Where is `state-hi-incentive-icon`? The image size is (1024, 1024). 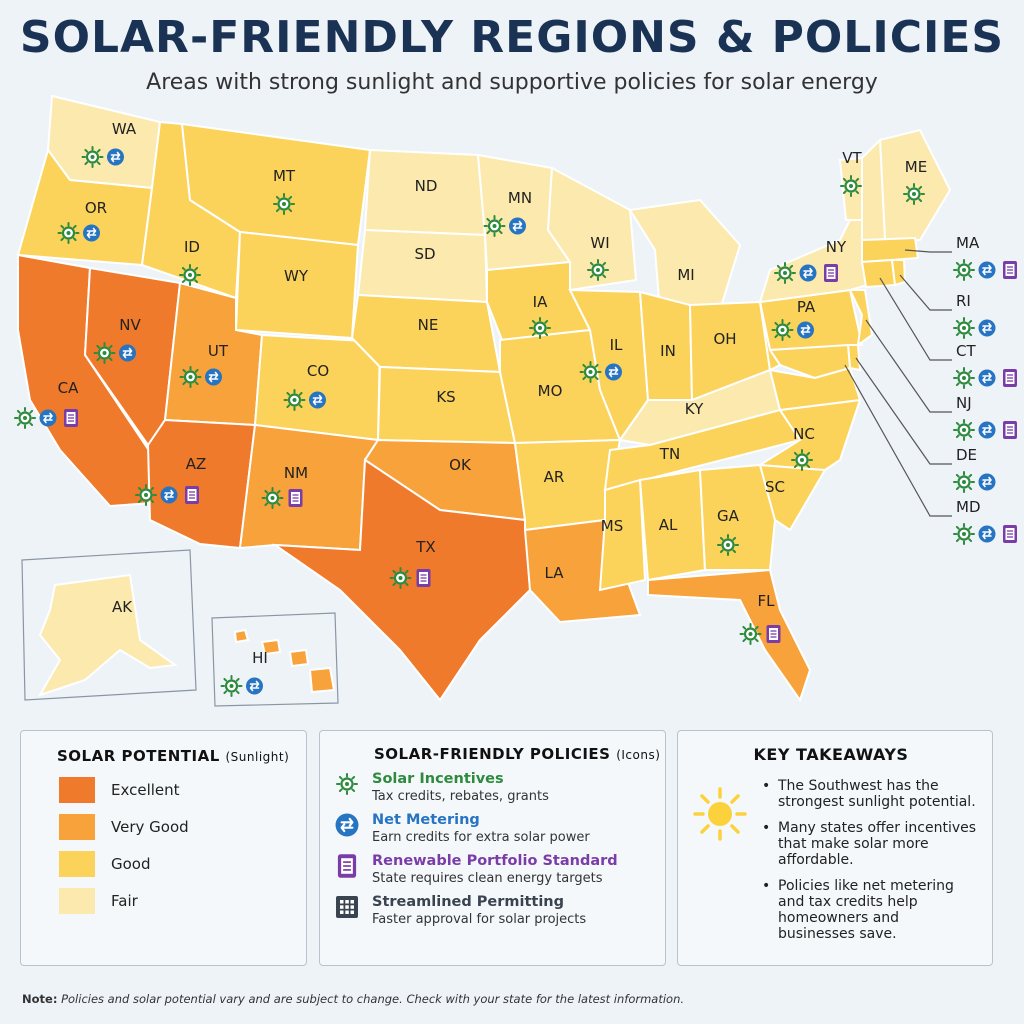
state-hi-incentive-icon is located at coordinates (231, 686).